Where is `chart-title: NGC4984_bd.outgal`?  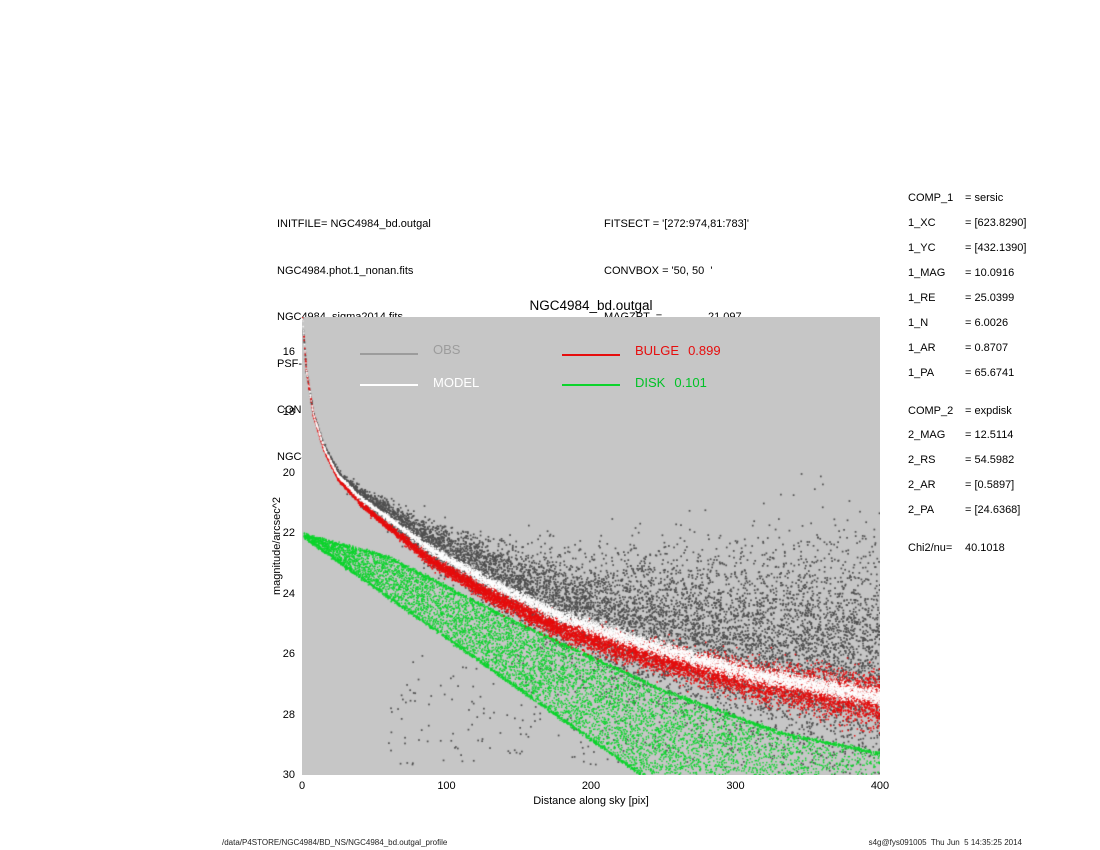 chart-title: NGC4984_bd.outgal is located at coordinates (591, 305).